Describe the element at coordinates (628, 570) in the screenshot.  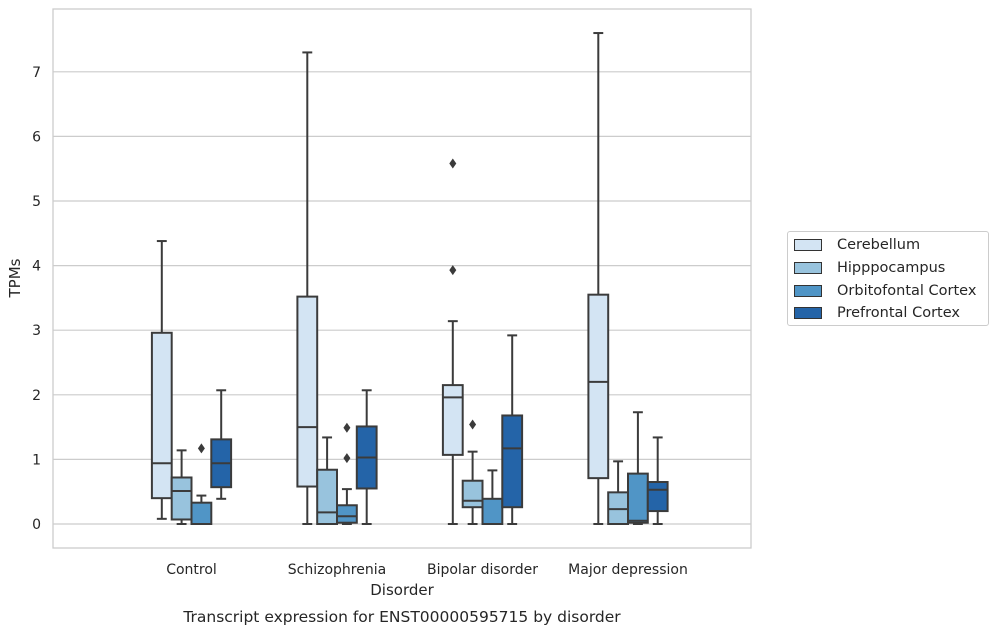
I see `x-tick-label-major-depression: Major depression` at that location.